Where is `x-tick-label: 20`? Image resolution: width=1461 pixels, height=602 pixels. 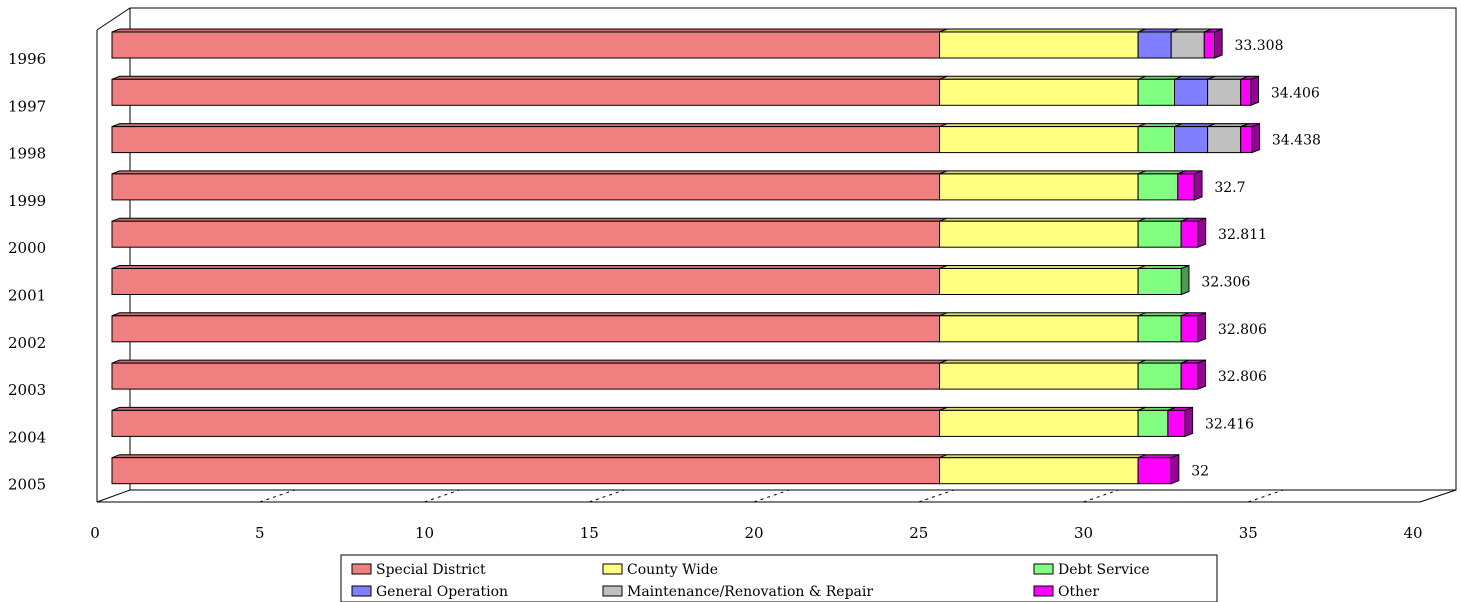
x-tick-label: 20 is located at coordinates (753, 533).